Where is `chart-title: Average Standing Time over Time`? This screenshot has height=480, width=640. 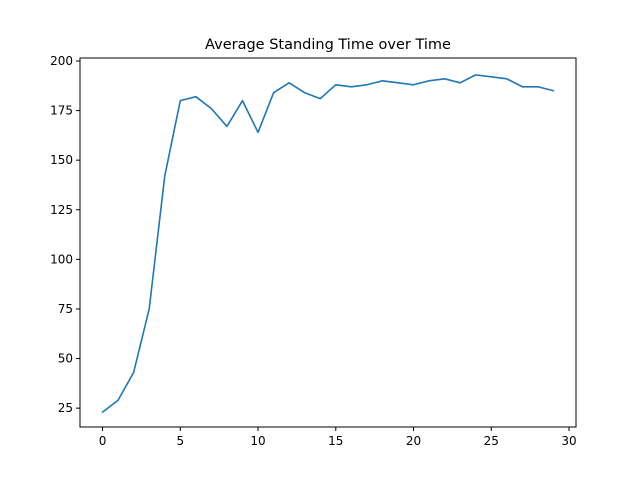 chart-title: Average Standing Time over Time is located at coordinates (328, 45).